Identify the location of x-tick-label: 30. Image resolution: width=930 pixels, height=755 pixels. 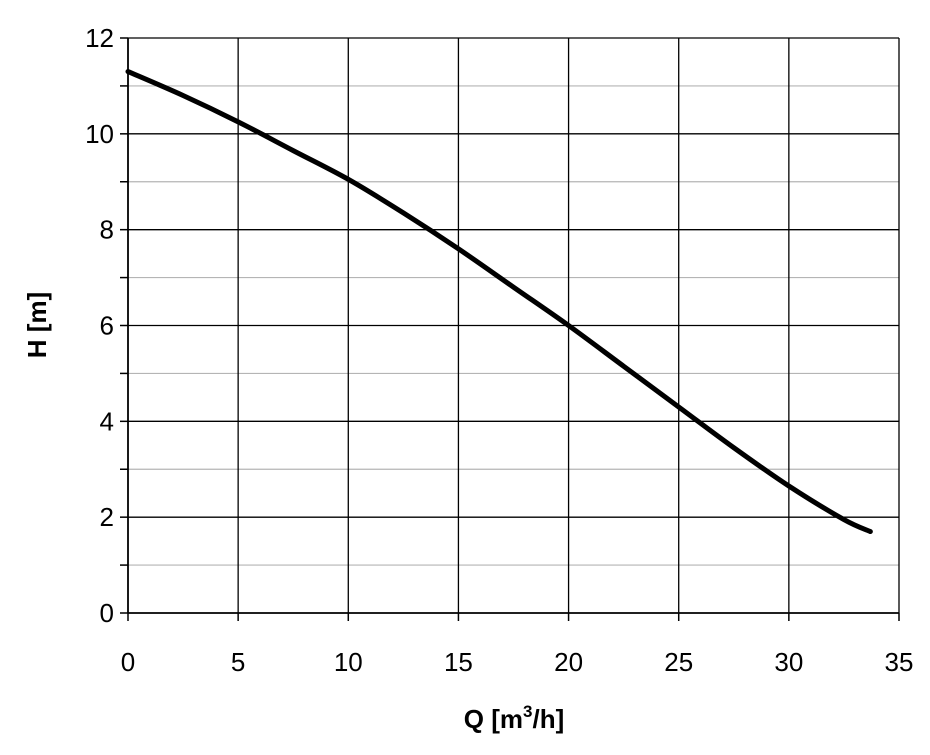
(788, 662).